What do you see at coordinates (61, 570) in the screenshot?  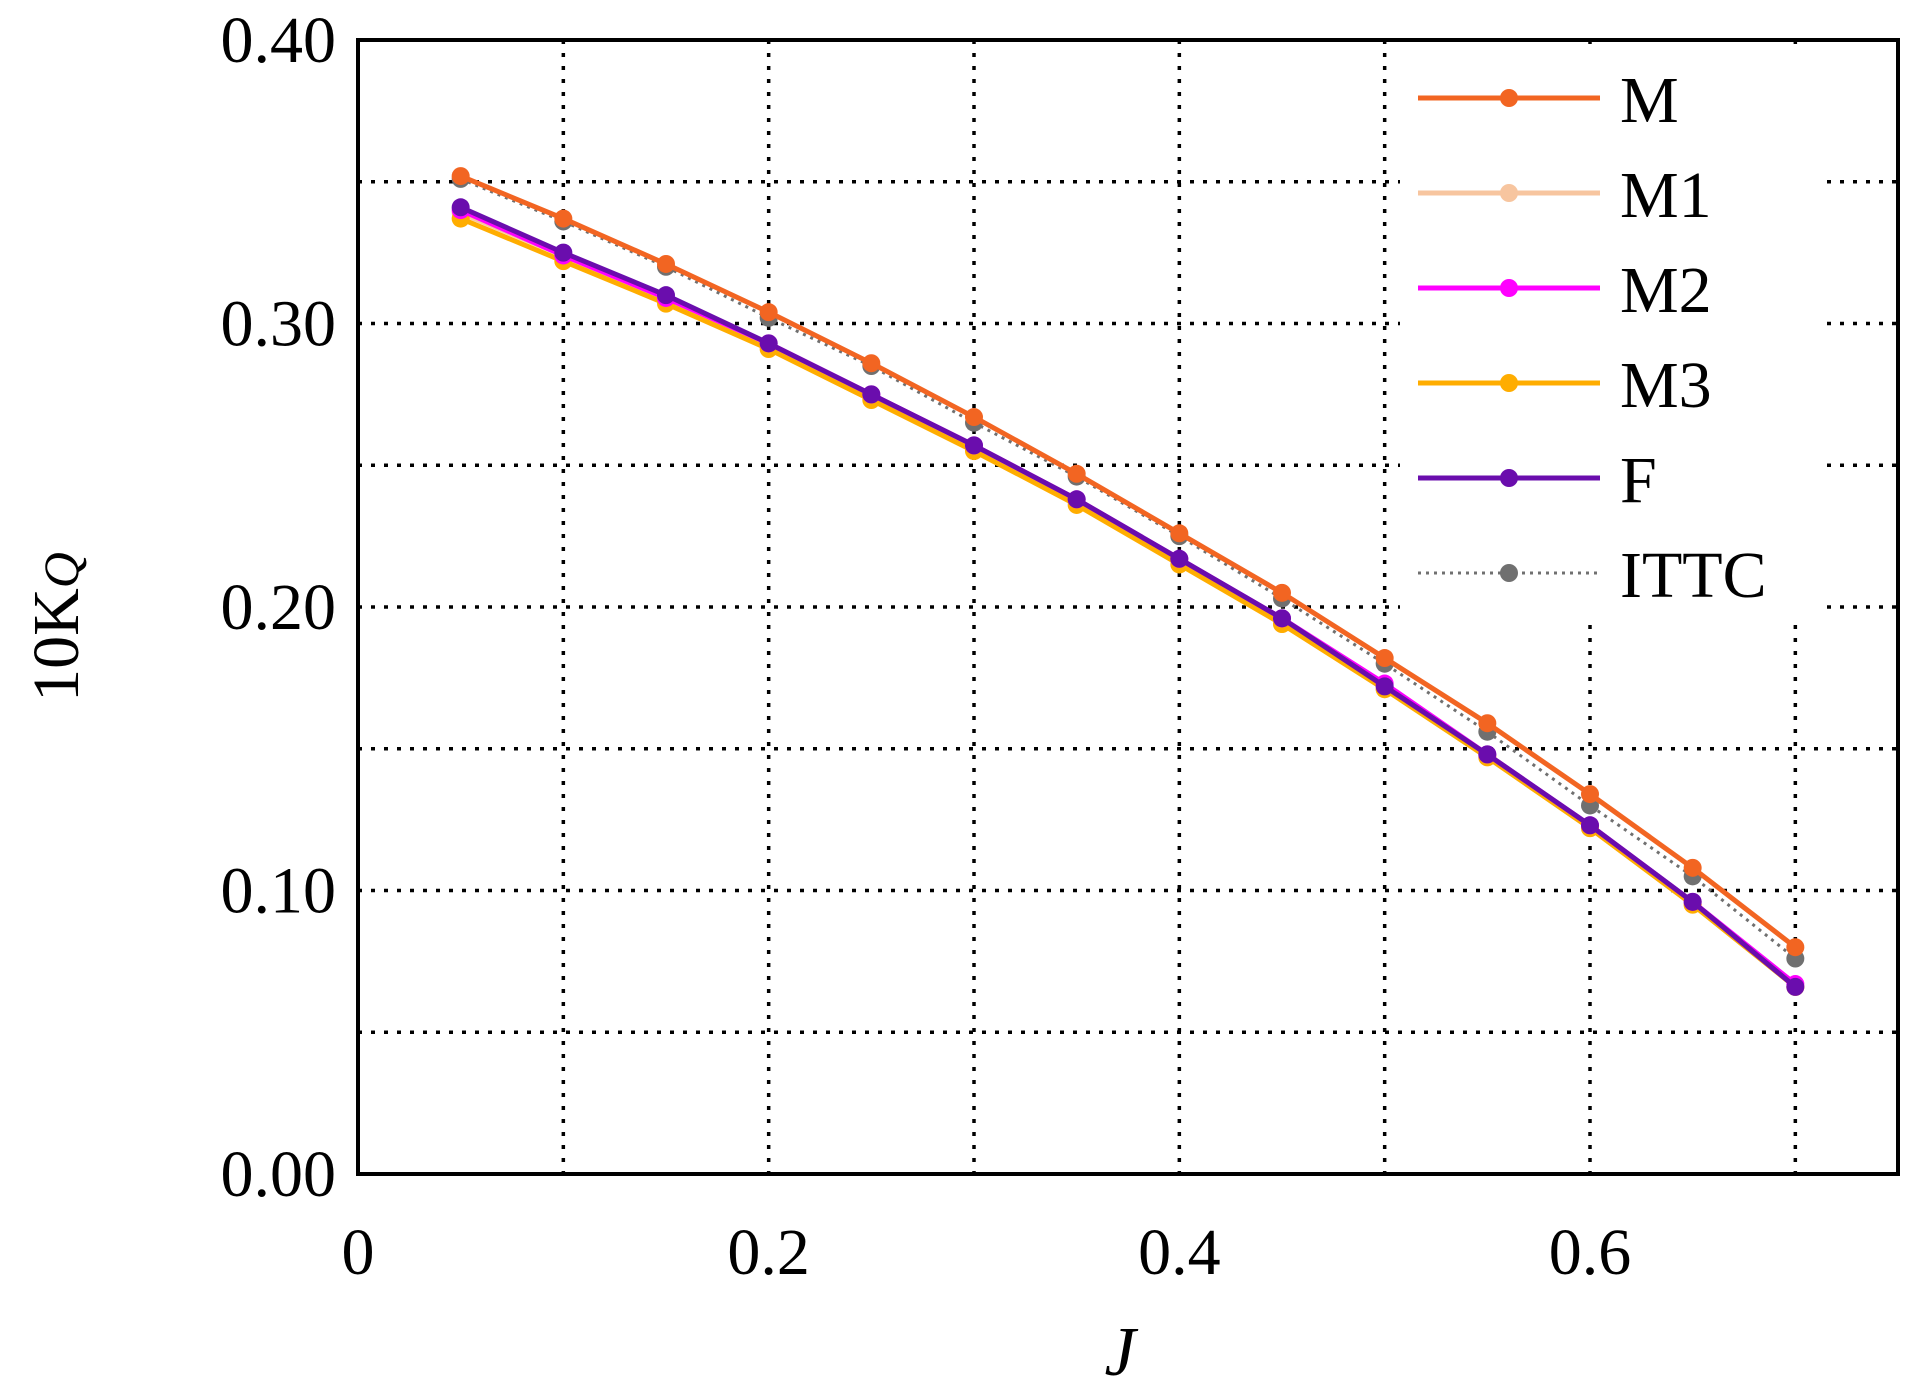 I see `y-axis-label-sub: Q` at bounding box center [61, 570].